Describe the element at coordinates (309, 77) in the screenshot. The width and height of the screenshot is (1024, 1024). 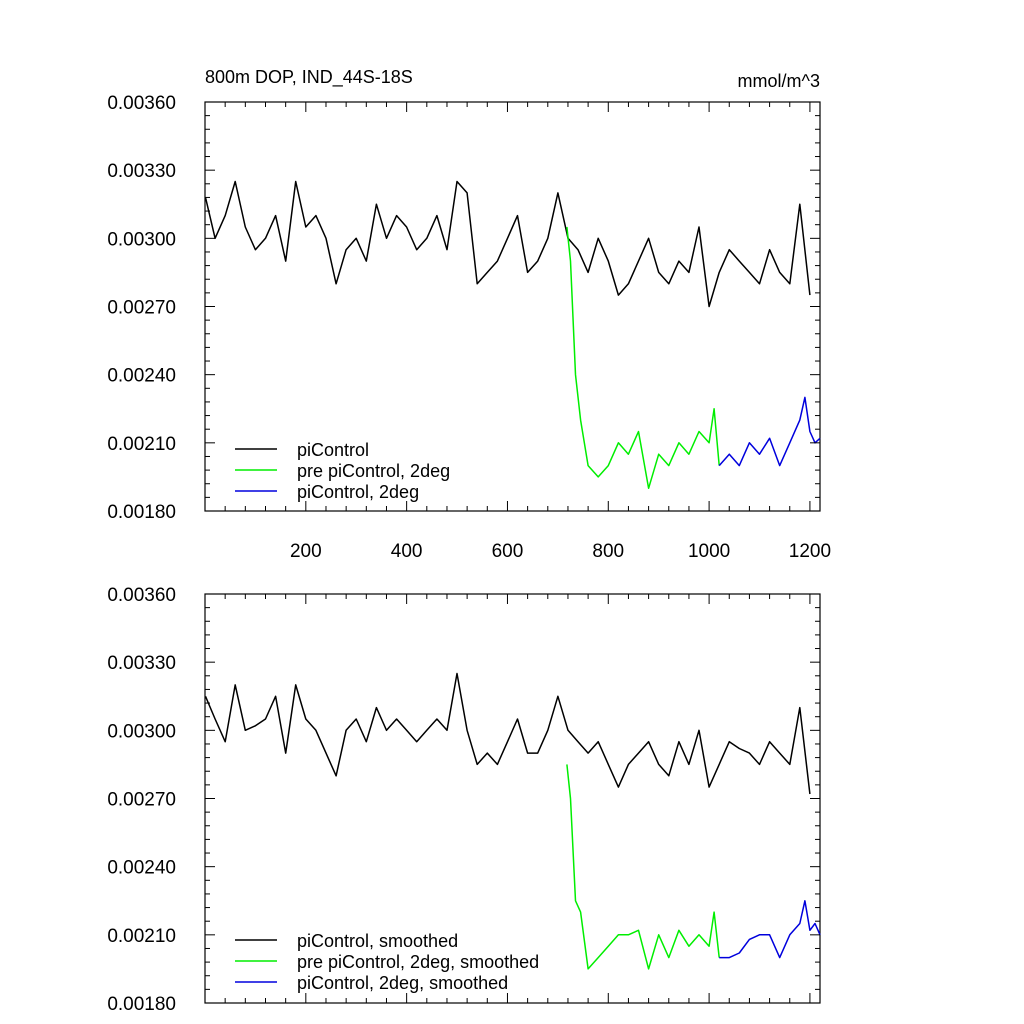
I see `chart-title: 800m DOP, IND_44S-18S` at that location.